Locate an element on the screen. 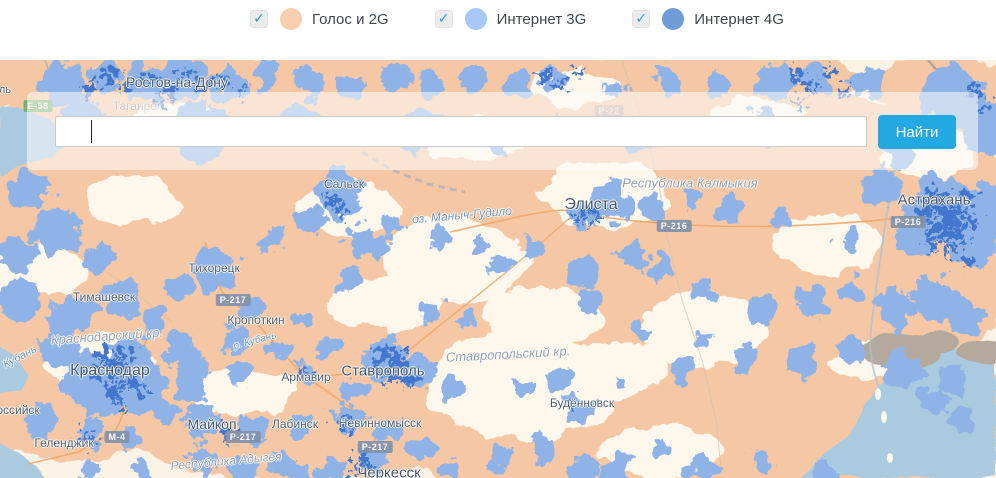 The width and height of the screenshot is (996, 478). checkbox-2g: ✓ is located at coordinates (259, 19).